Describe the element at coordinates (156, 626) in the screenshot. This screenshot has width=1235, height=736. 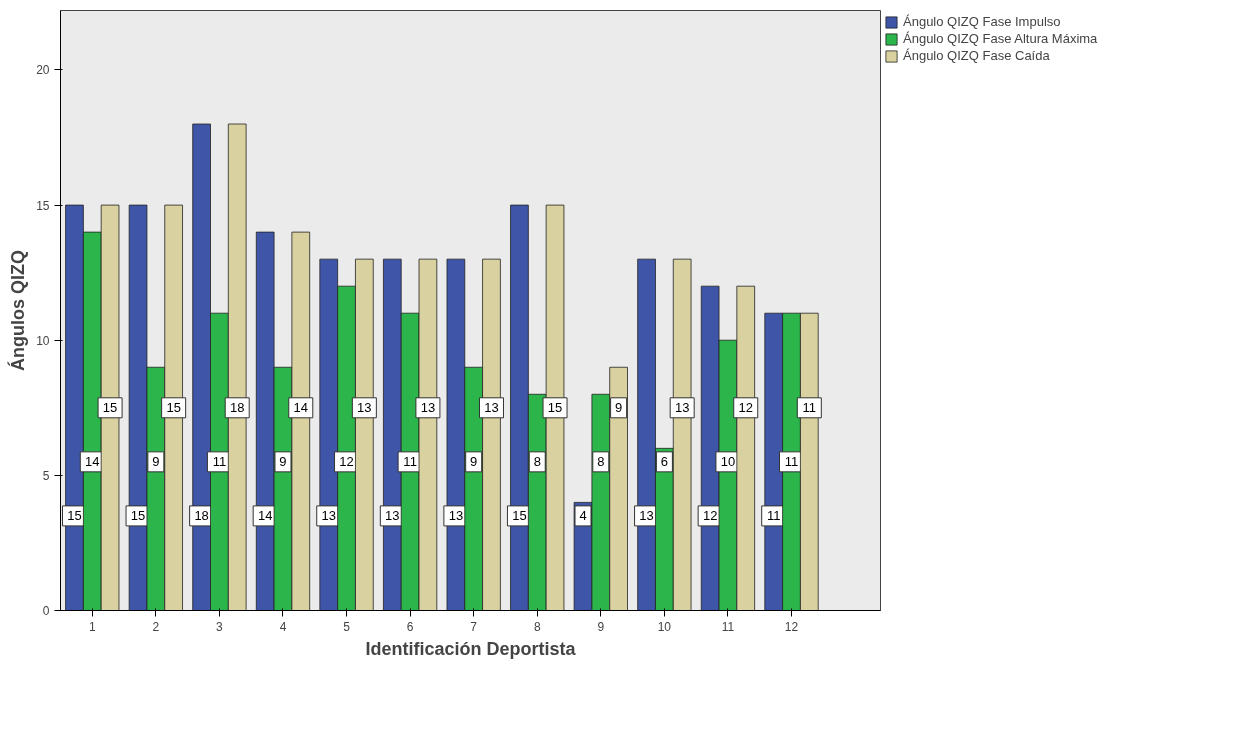
I see `x-tick-label: 2` at that location.